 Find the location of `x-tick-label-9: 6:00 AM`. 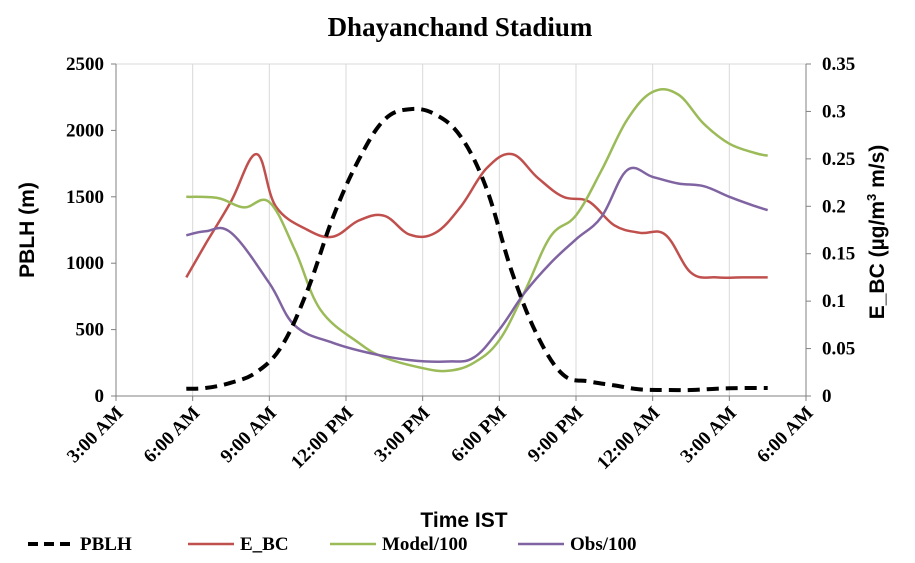

x-tick-label-9: 6:00 AM is located at coordinates (785, 435).